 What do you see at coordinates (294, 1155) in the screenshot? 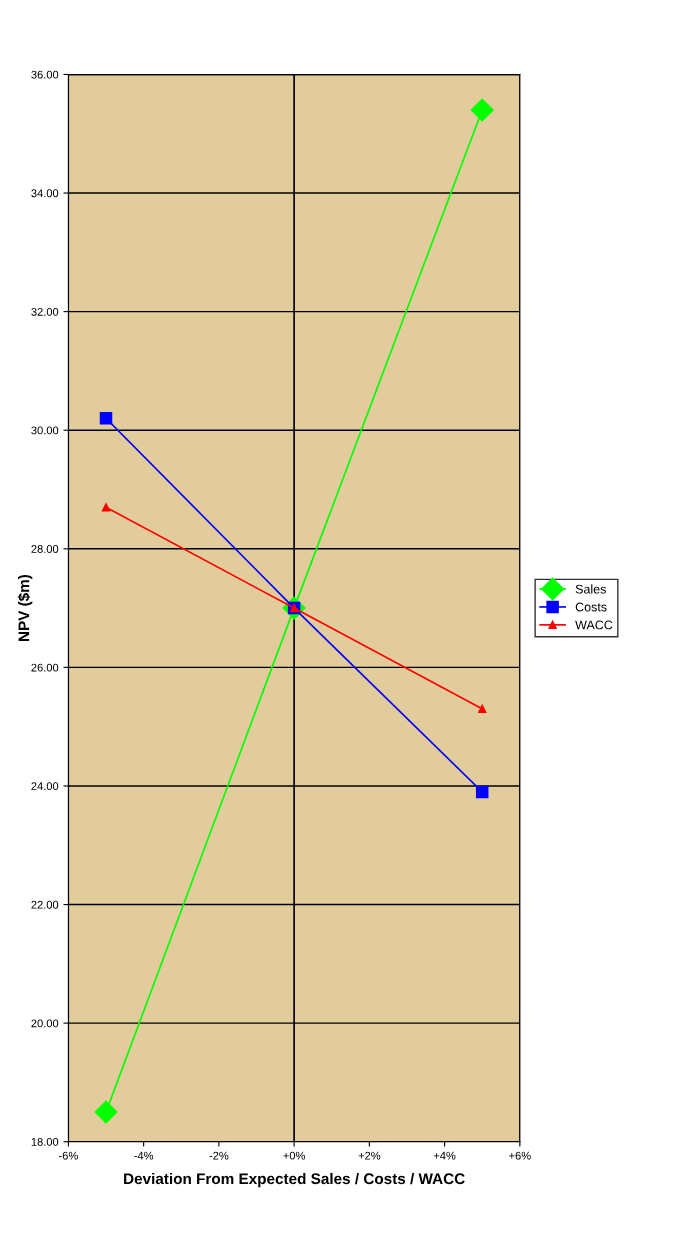
I see `x-tick-label: +0%` at bounding box center [294, 1155].